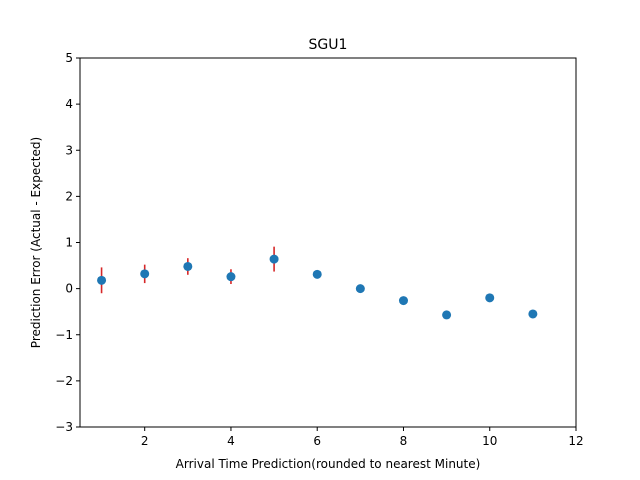 The height and width of the screenshot is (480, 640). I want to click on x-tick-label: 4, so click(231, 441).